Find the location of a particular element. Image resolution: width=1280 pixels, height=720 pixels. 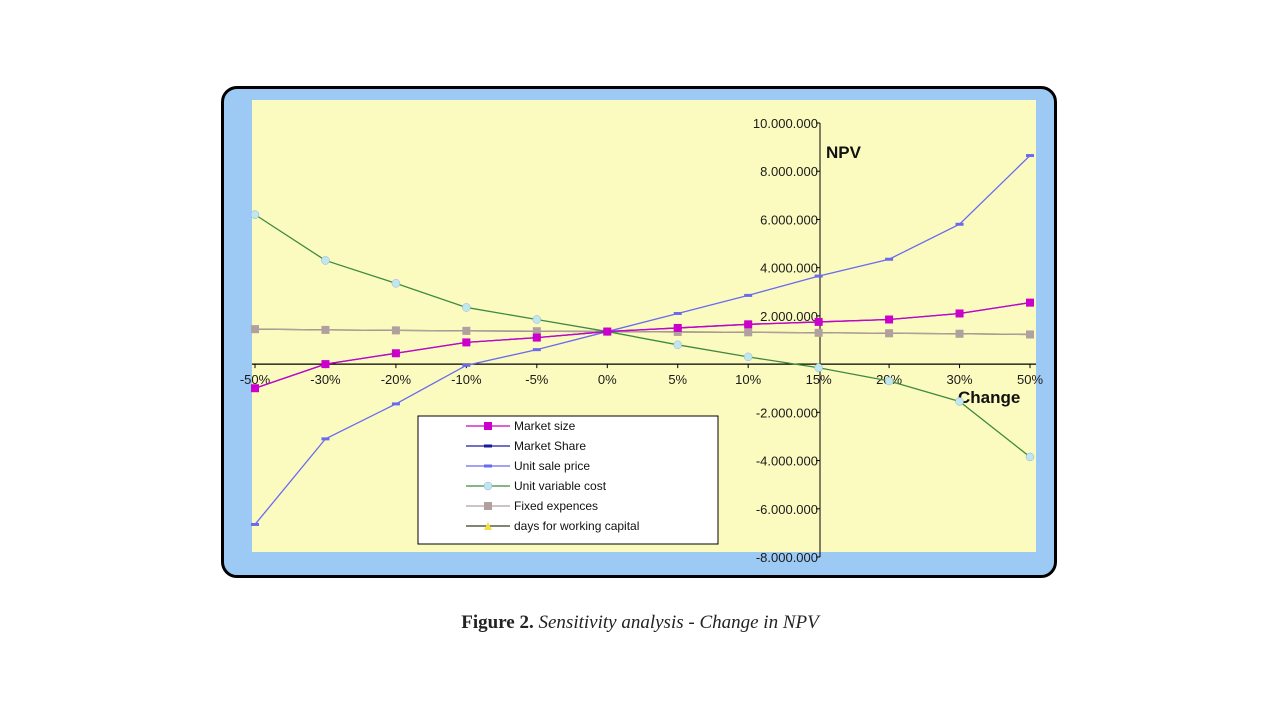

legend-label: Market size is located at coordinates (545, 426).